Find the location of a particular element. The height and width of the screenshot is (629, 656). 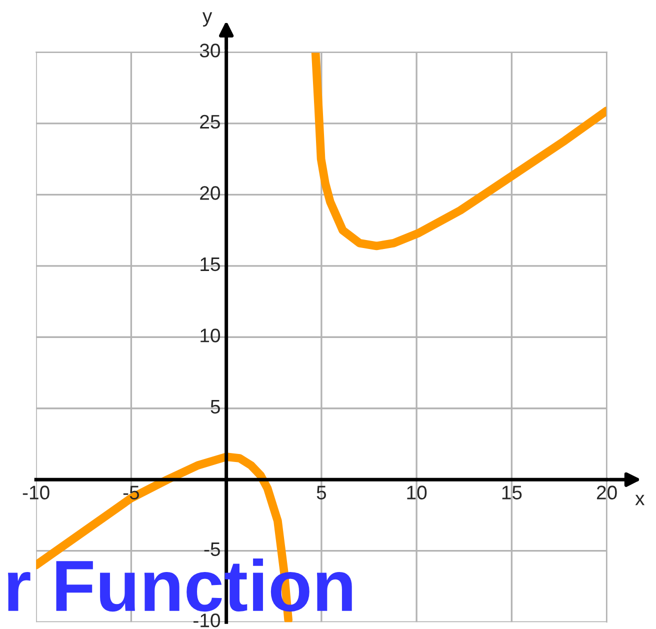

y-tick-label: 25 is located at coordinates (210, 121).